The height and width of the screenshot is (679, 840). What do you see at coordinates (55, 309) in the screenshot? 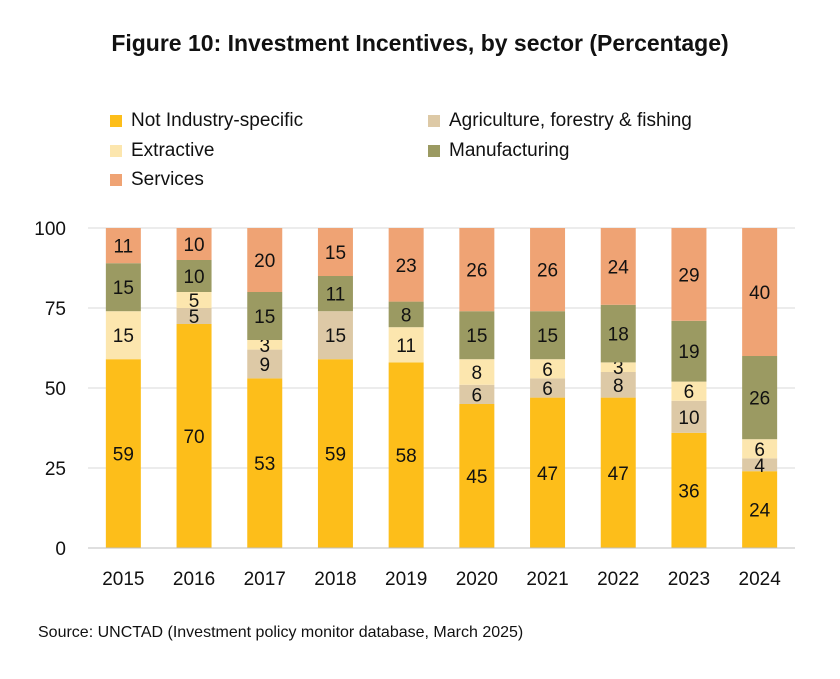
I see `y-tick-label: 75` at bounding box center [55, 309].